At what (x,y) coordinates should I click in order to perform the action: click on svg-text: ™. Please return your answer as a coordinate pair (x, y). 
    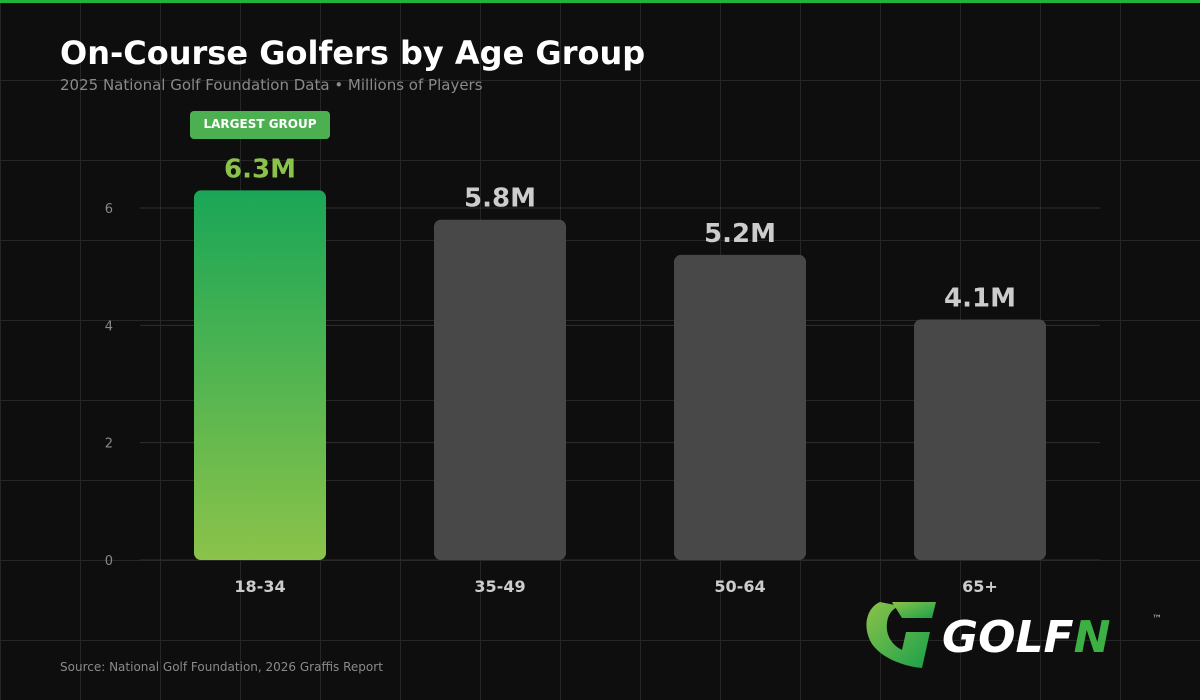
    Looking at the image, I should click on (1157, 619).